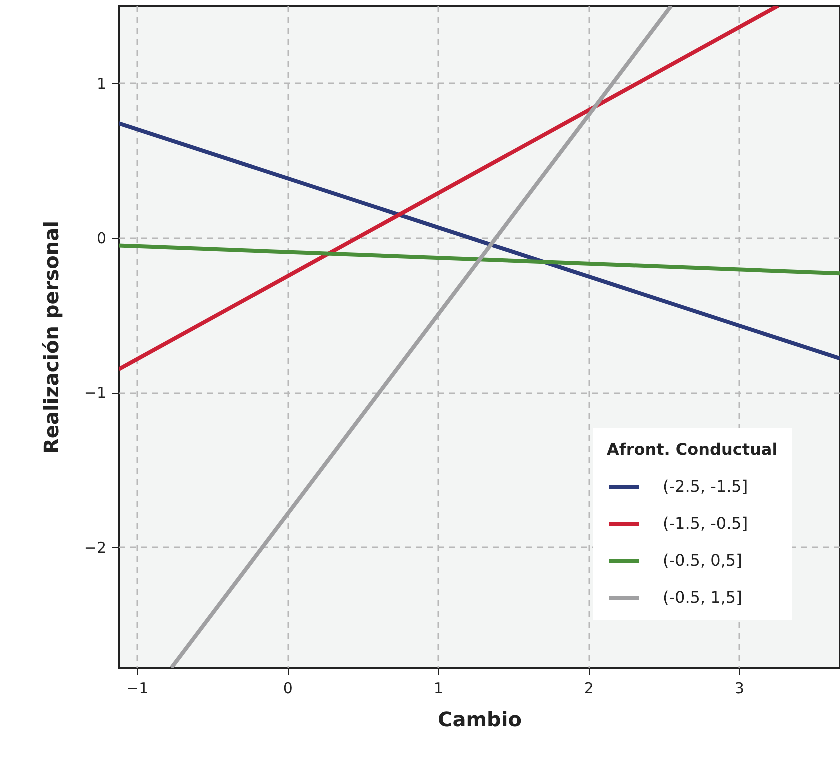 The width and height of the screenshot is (840, 761). What do you see at coordinates (589, 689) in the screenshot?
I see `x-tick-label: 2` at bounding box center [589, 689].